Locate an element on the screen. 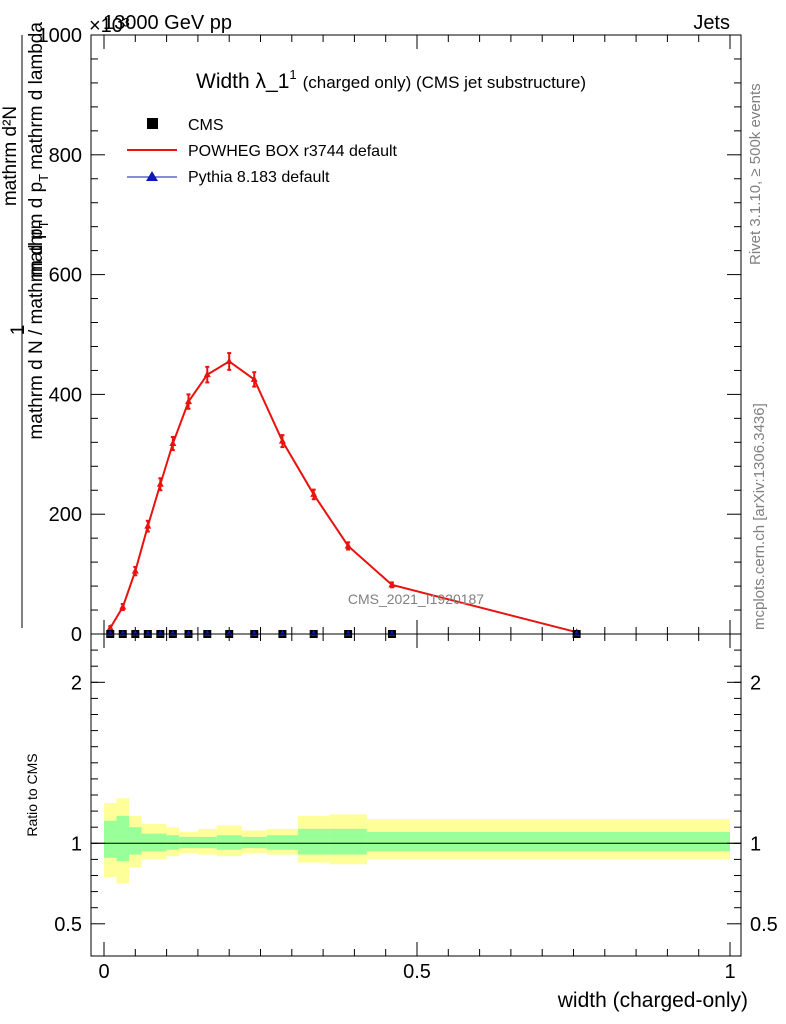 The image size is (786, 1024). ratio-ylabel: Ratio to CMS is located at coordinates (32, 794).